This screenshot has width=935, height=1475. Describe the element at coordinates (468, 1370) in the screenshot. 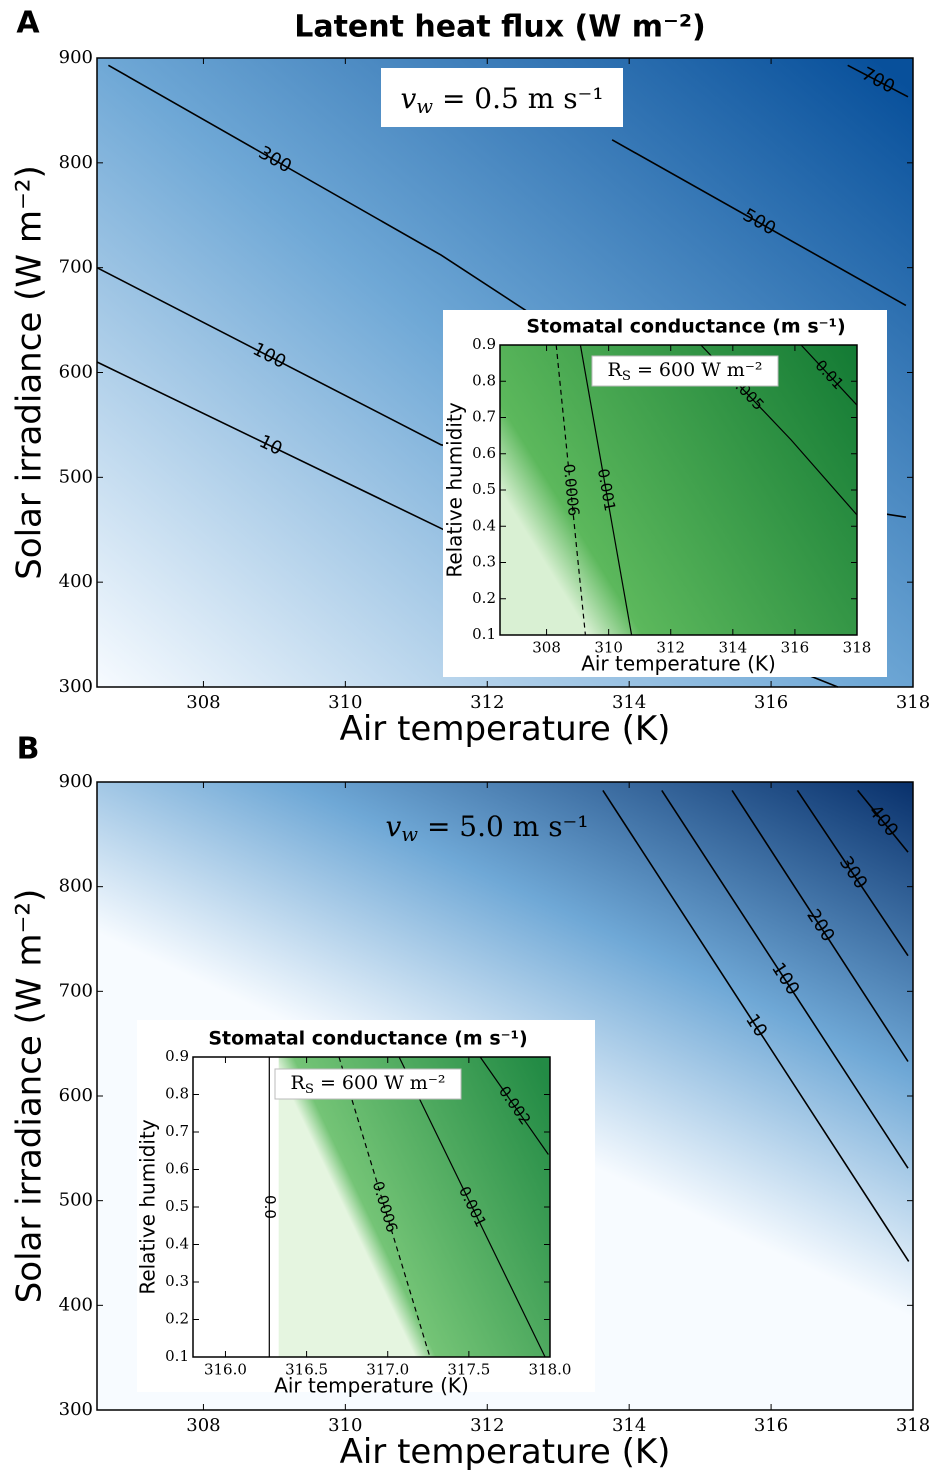

I see `x-tick-label: 317.5` at that location.